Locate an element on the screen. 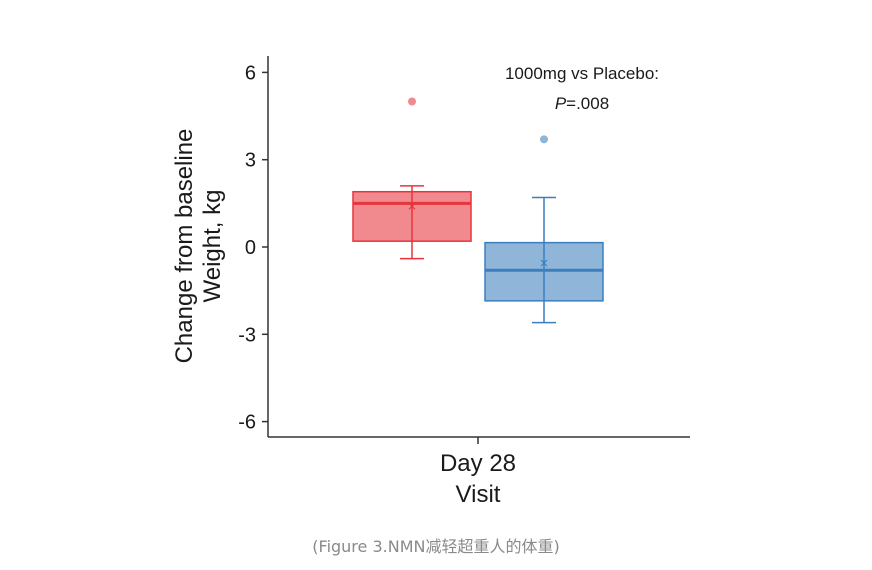  p-value: =.008 is located at coordinates (587, 103).